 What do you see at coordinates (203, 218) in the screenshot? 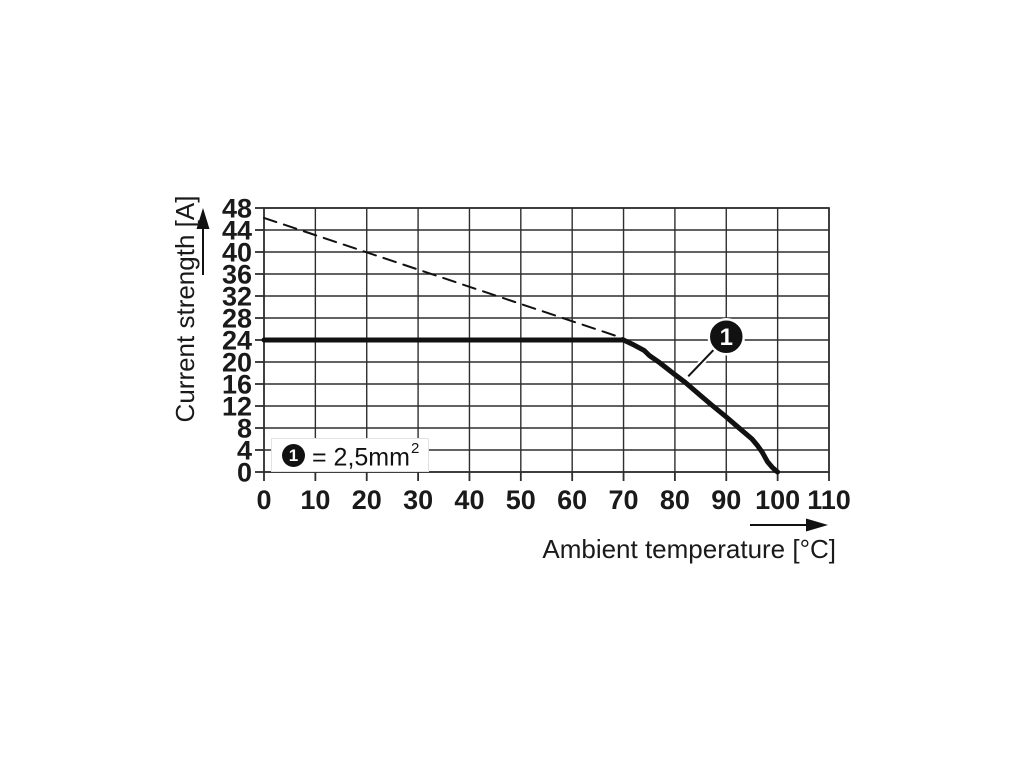
I see `y-axis-arrow-icon` at bounding box center [203, 218].